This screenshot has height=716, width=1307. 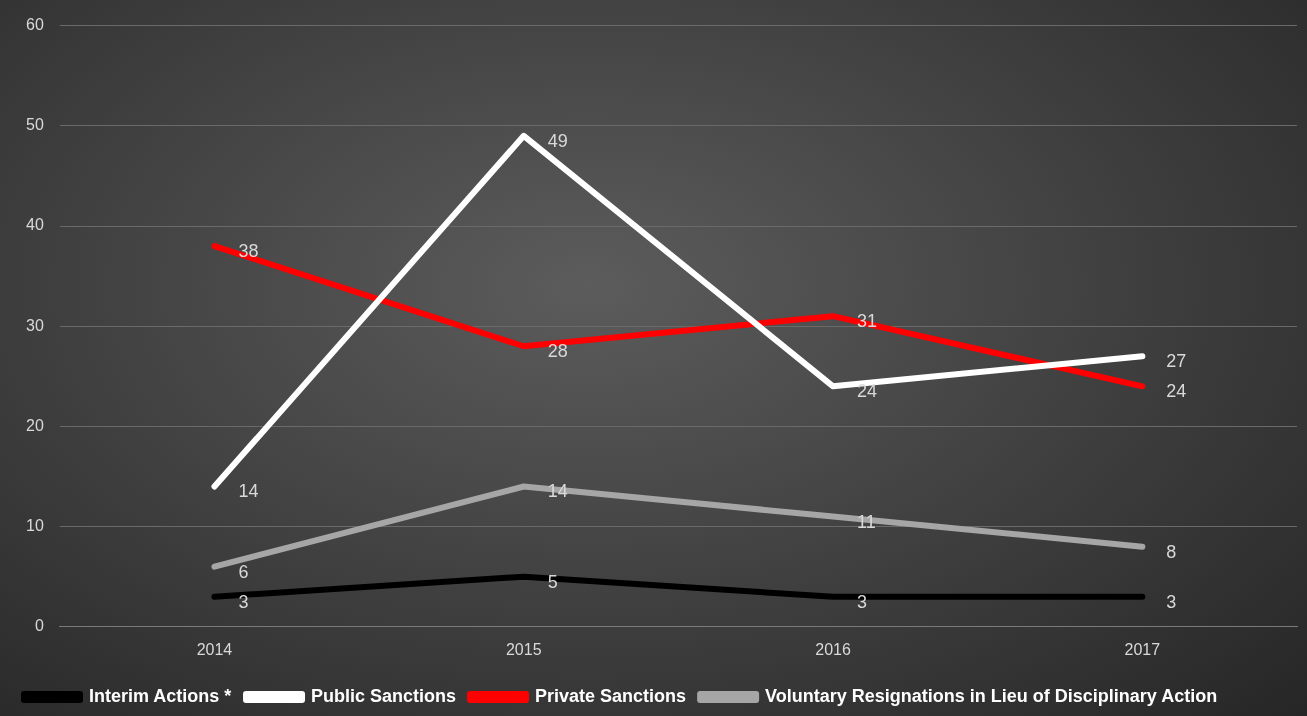 I want to click on data-label: 14, so click(x=248, y=491).